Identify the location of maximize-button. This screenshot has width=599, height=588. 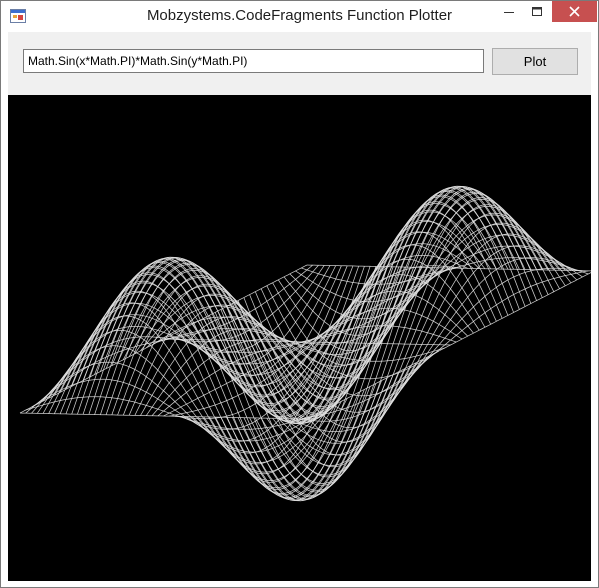
(537, 11).